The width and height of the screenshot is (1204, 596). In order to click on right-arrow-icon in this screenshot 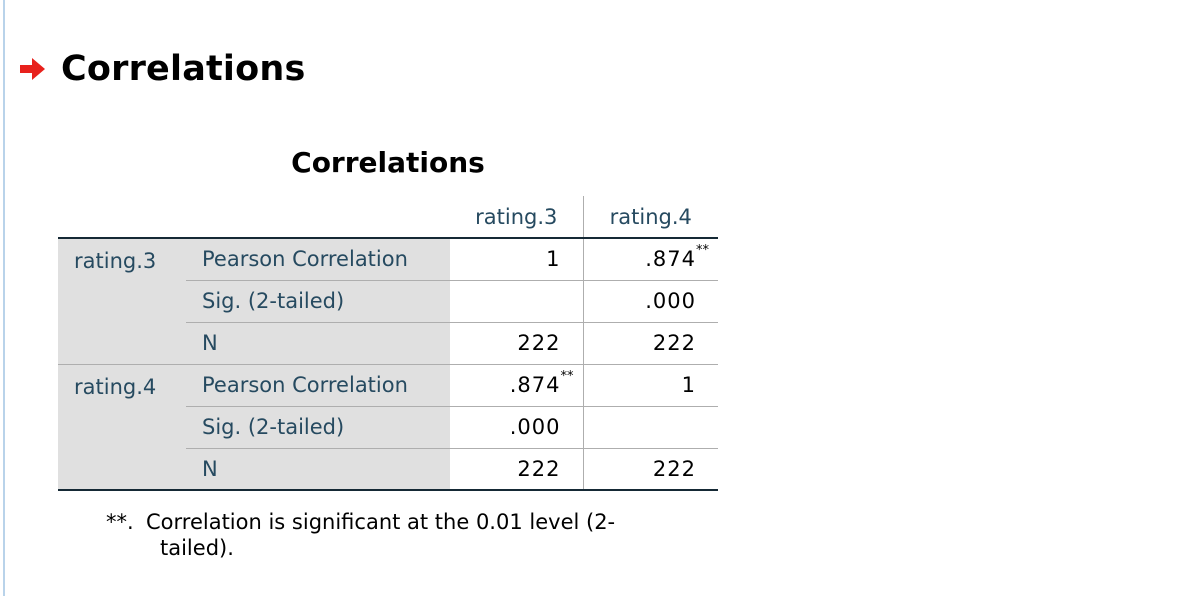, I will do `click(33, 69)`.